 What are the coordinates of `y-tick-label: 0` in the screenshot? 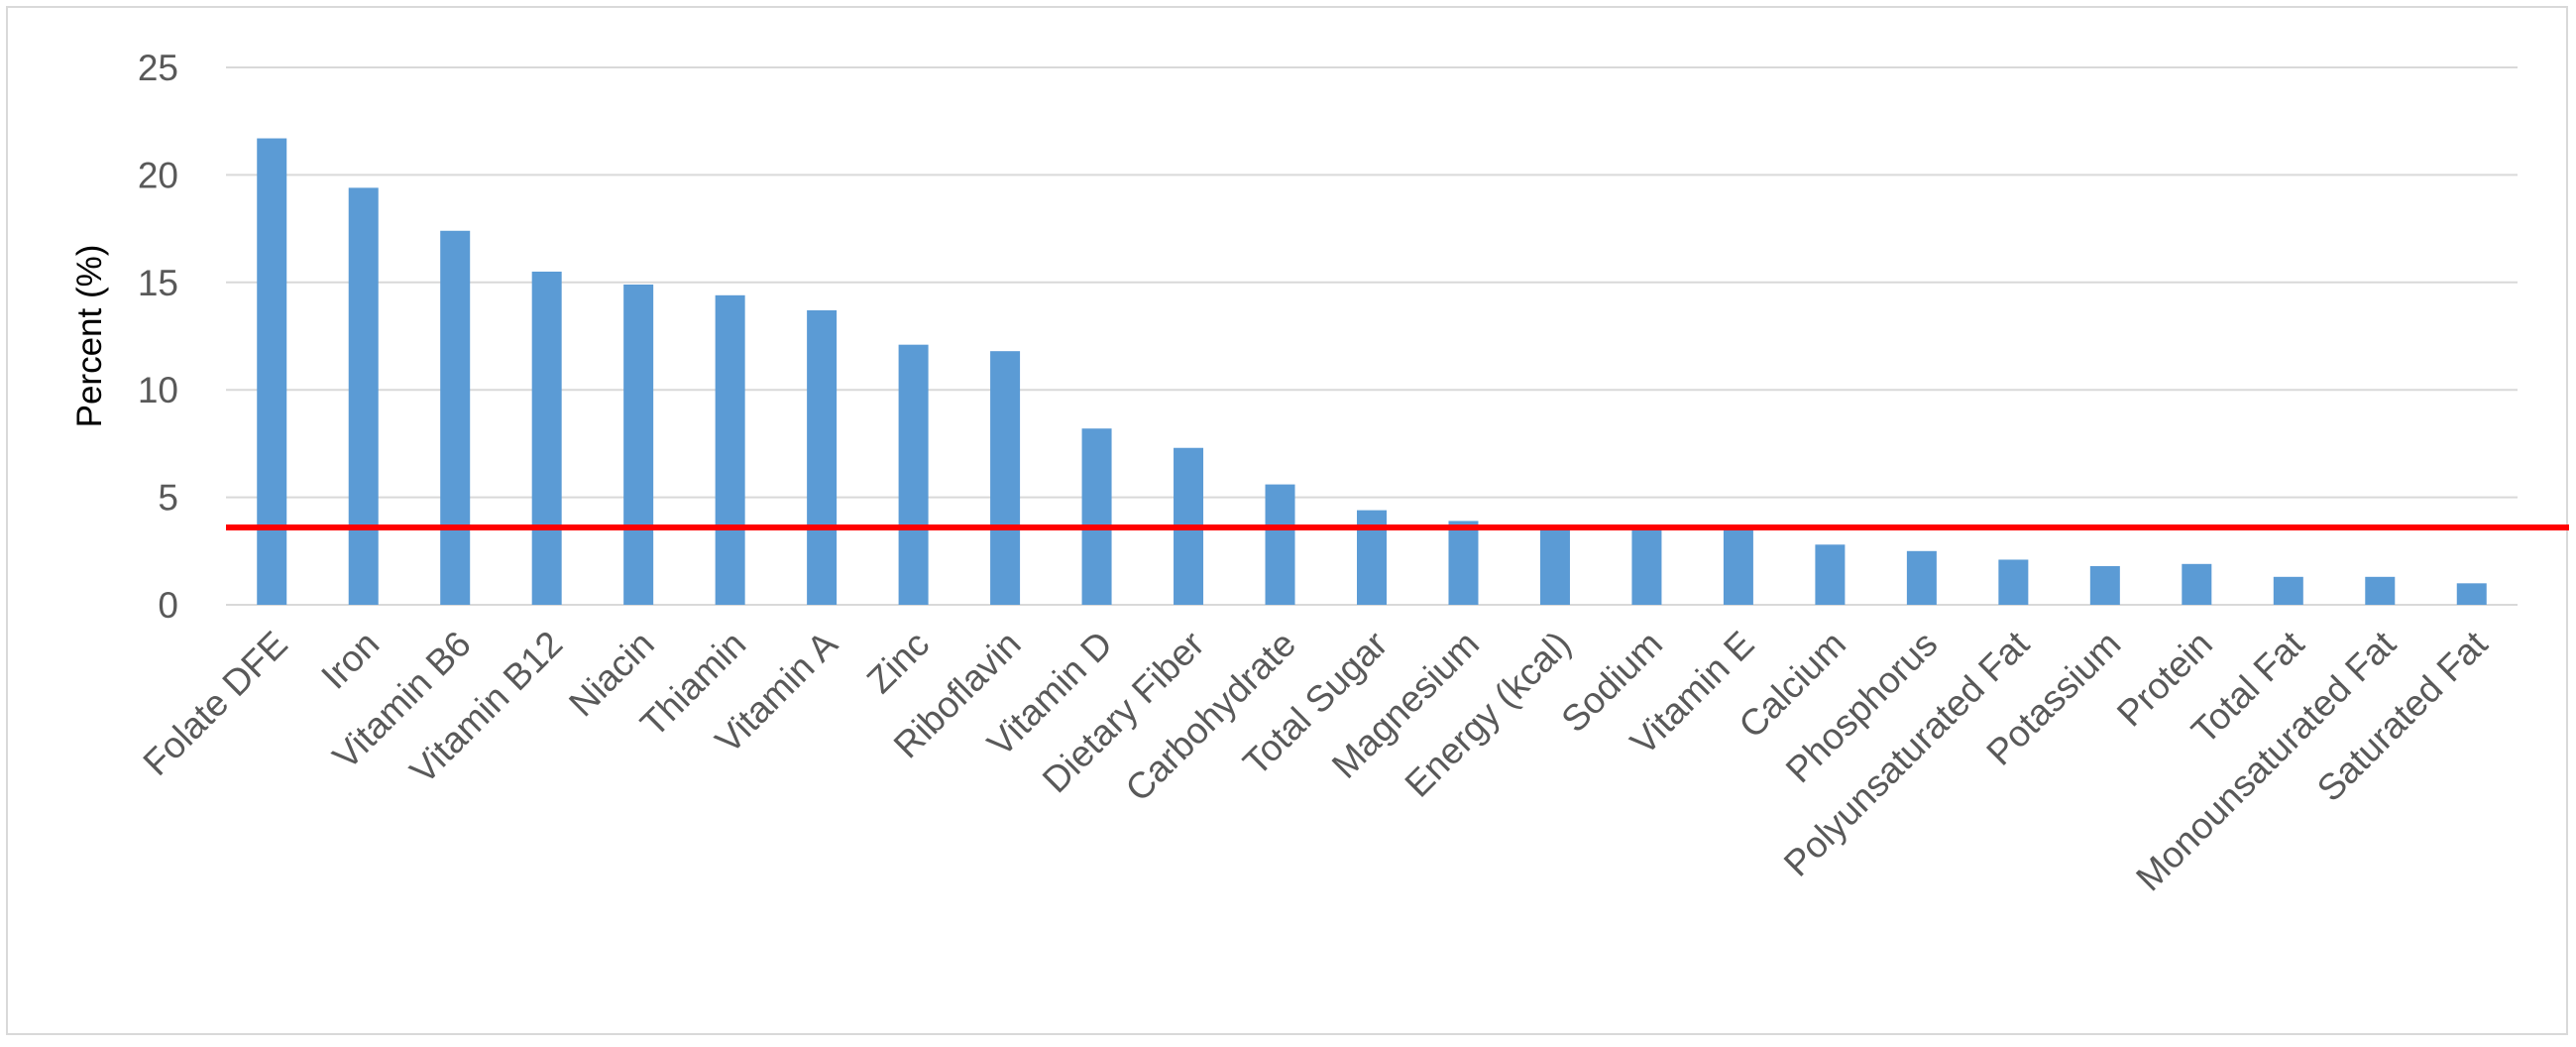 It's located at (168, 605).